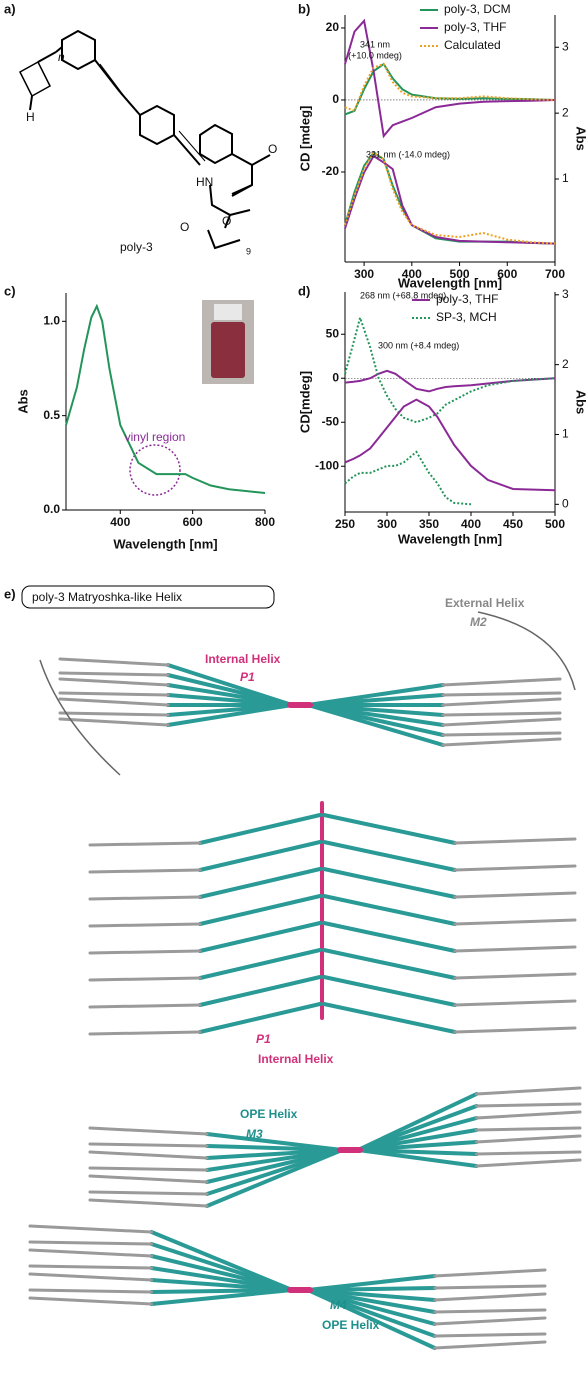 The height and width of the screenshot is (1381, 588). Describe the element at coordinates (304, 139) in the screenshot. I see `y-axis-label: CD [mdeg]` at that location.